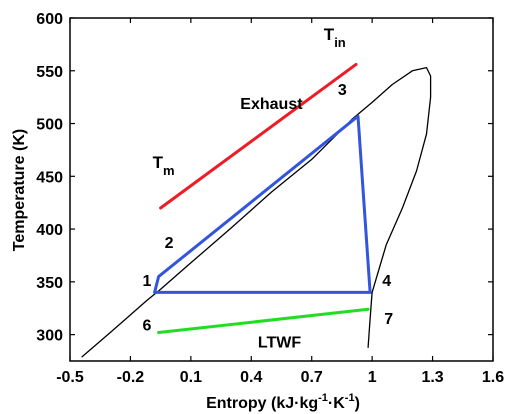 The height and width of the screenshot is (414, 511). What do you see at coordinates (357, 403) in the screenshot?
I see `x-axis-label-part3: )` at bounding box center [357, 403].